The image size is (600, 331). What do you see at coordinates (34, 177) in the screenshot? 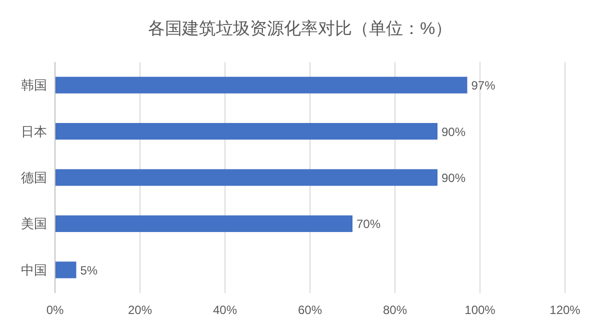
I see `y-tick-label: 德国` at bounding box center [34, 177].